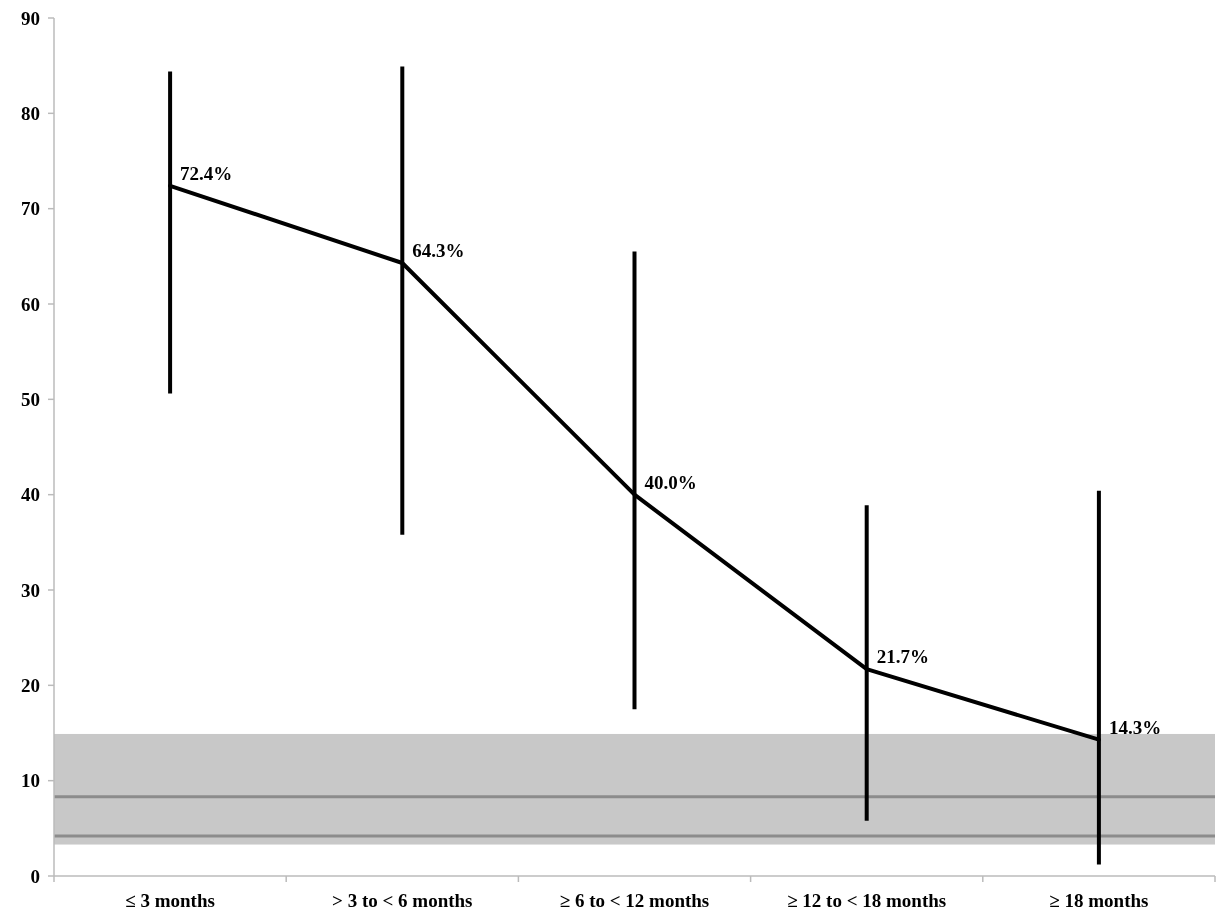 The height and width of the screenshot is (917, 1217). Describe the element at coordinates (35, 876) in the screenshot. I see `y-tick-label: 0` at that location.